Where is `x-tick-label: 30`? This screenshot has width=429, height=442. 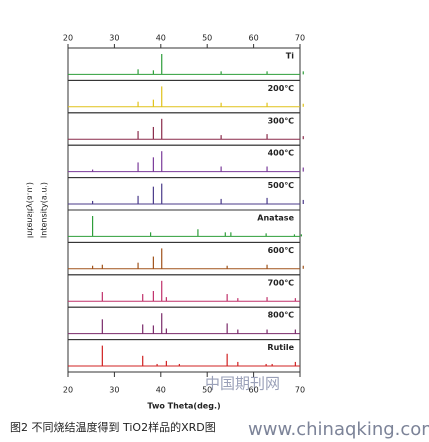
x-tick-label: 30 is located at coordinates (114, 390).